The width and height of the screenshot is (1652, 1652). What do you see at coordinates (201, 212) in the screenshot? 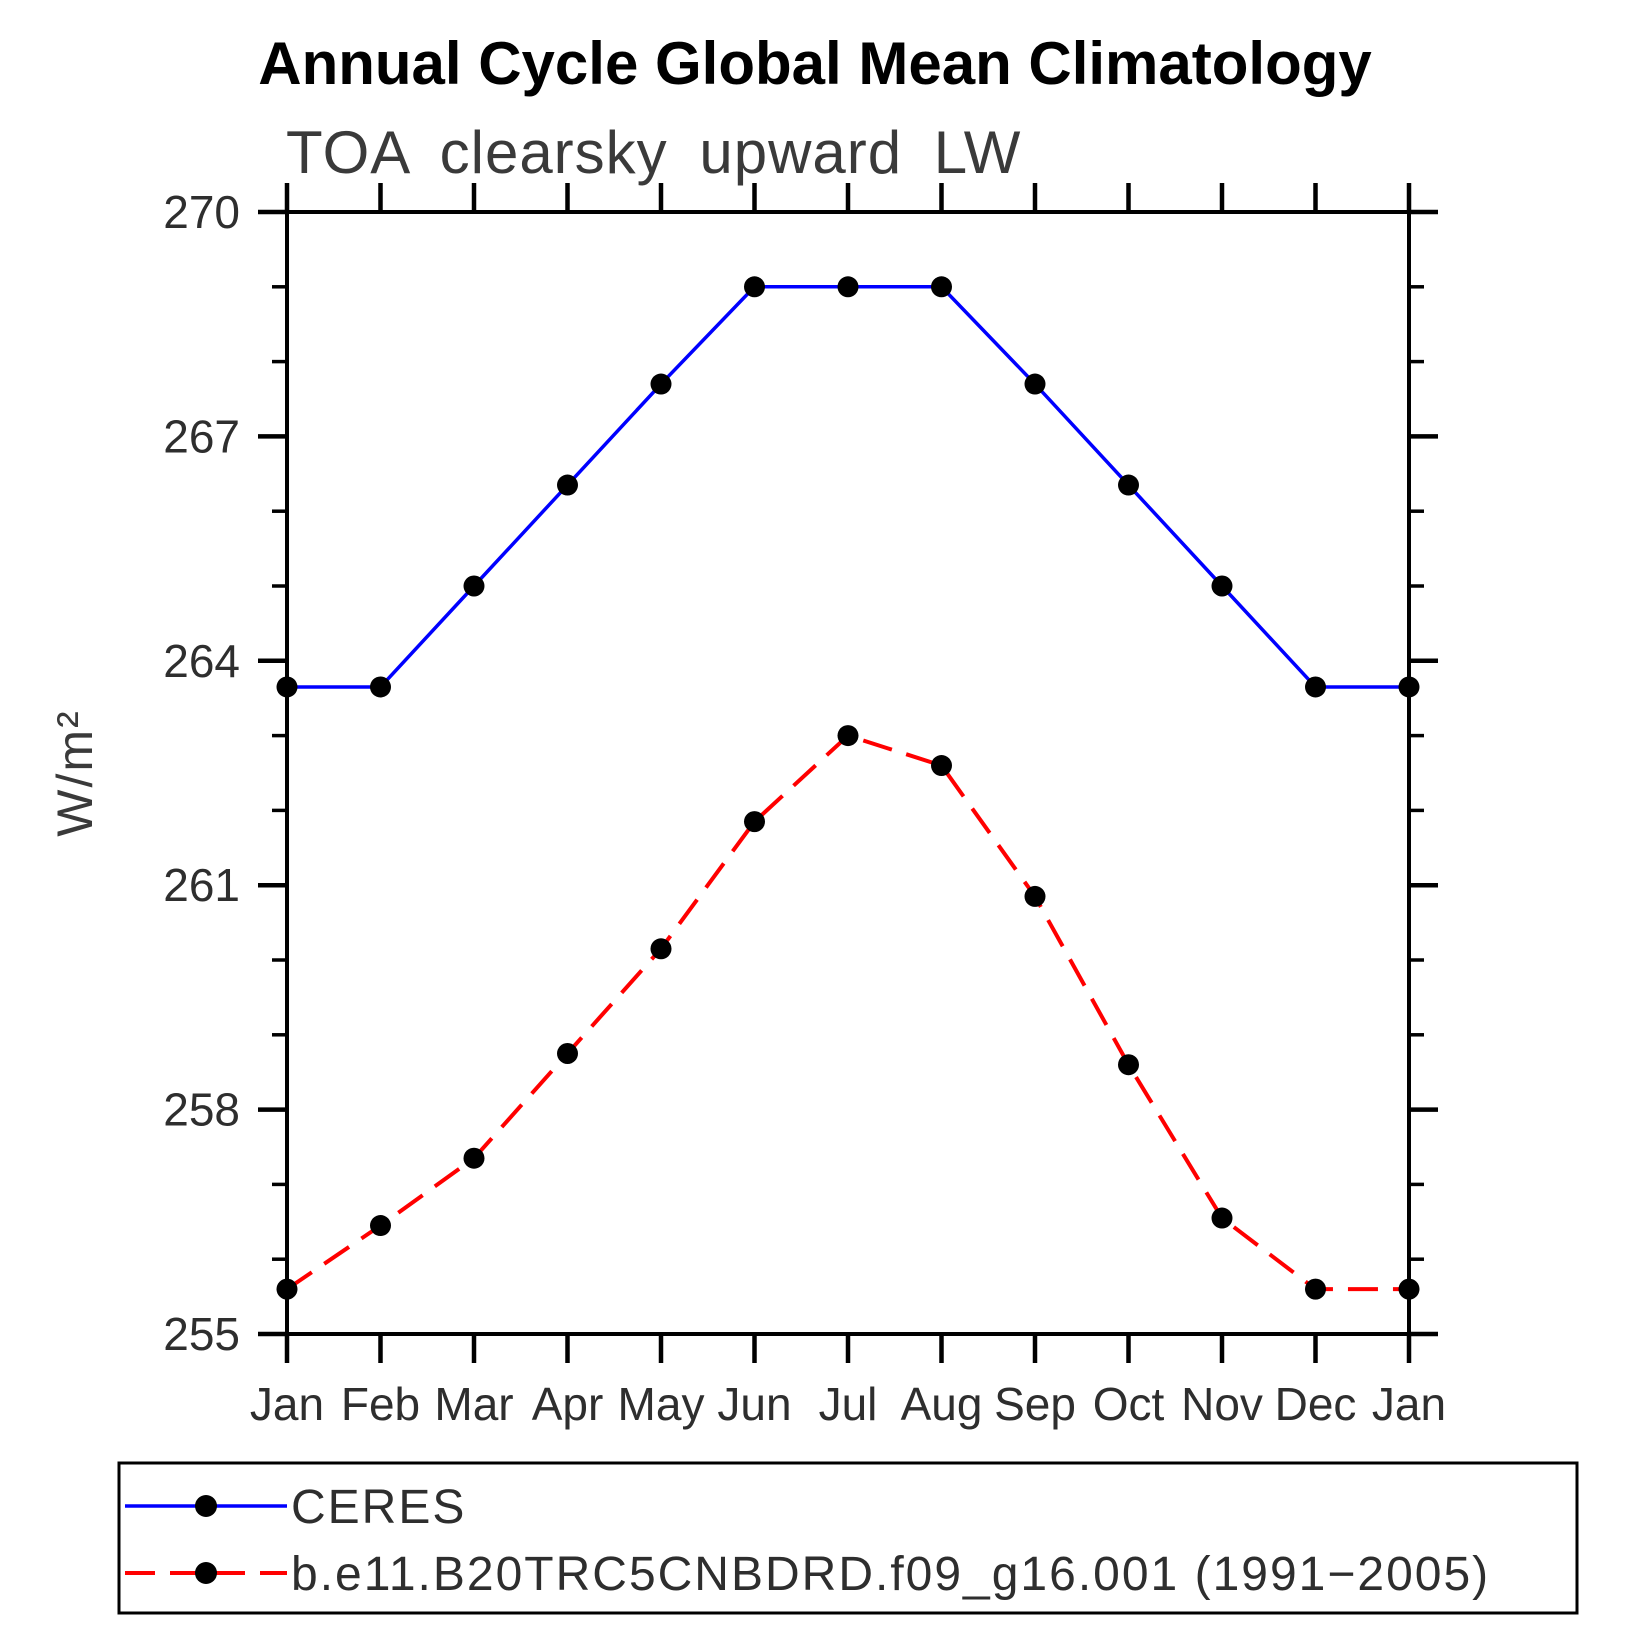
I see `y-tick-label: 270` at bounding box center [201, 212].